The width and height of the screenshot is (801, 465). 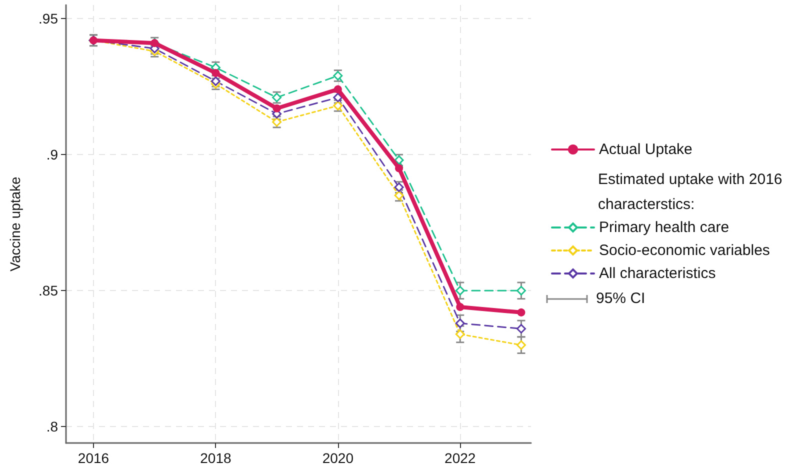 What do you see at coordinates (645, 149) in the screenshot?
I see `legend-label: Actual Uptake` at bounding box center [645, 149].